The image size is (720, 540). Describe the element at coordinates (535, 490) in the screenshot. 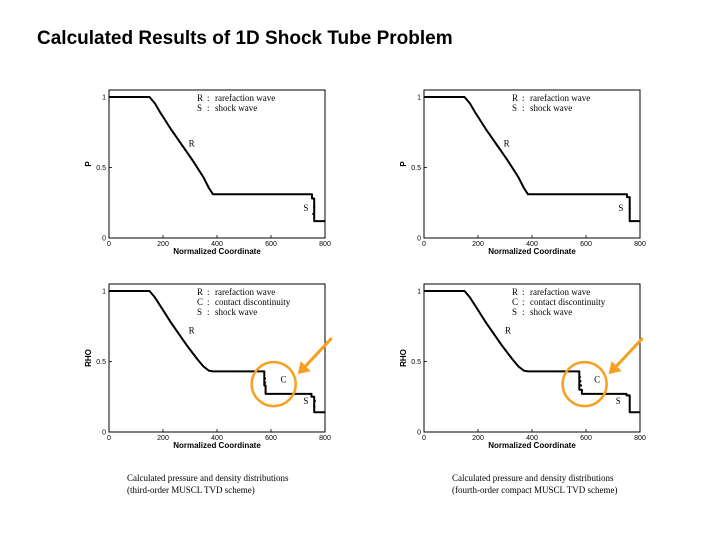

I see `caption-line: (fourth-order compact MUSCL TVD scheme)` at that location.